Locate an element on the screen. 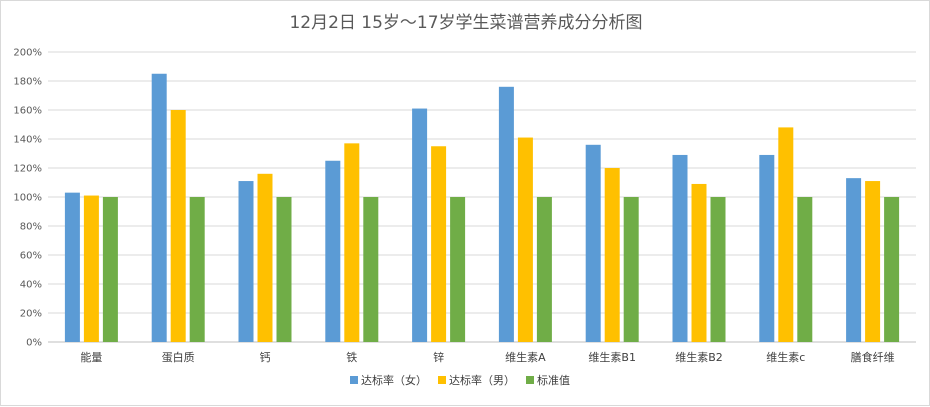 The width and height of the screenshot is (930, 407). x-category-label: 锌 is located at coordinates (438, 357).